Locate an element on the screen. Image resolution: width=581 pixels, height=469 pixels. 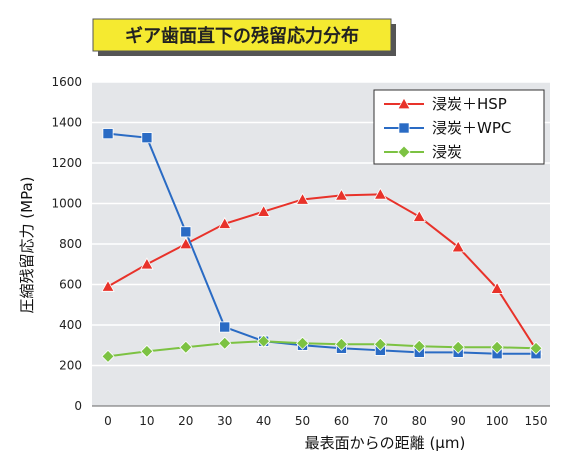
x-tick-label: 90 is located at coordinates (458, 421).